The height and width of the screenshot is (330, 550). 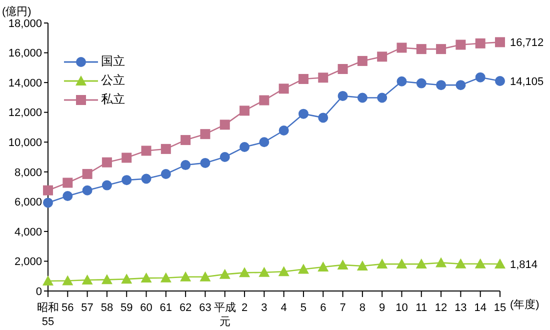 What do you see at coordinates (25, 24) in the screenshot?
I see `y-tick-label: 18,000` at bounding box center [25, 24].